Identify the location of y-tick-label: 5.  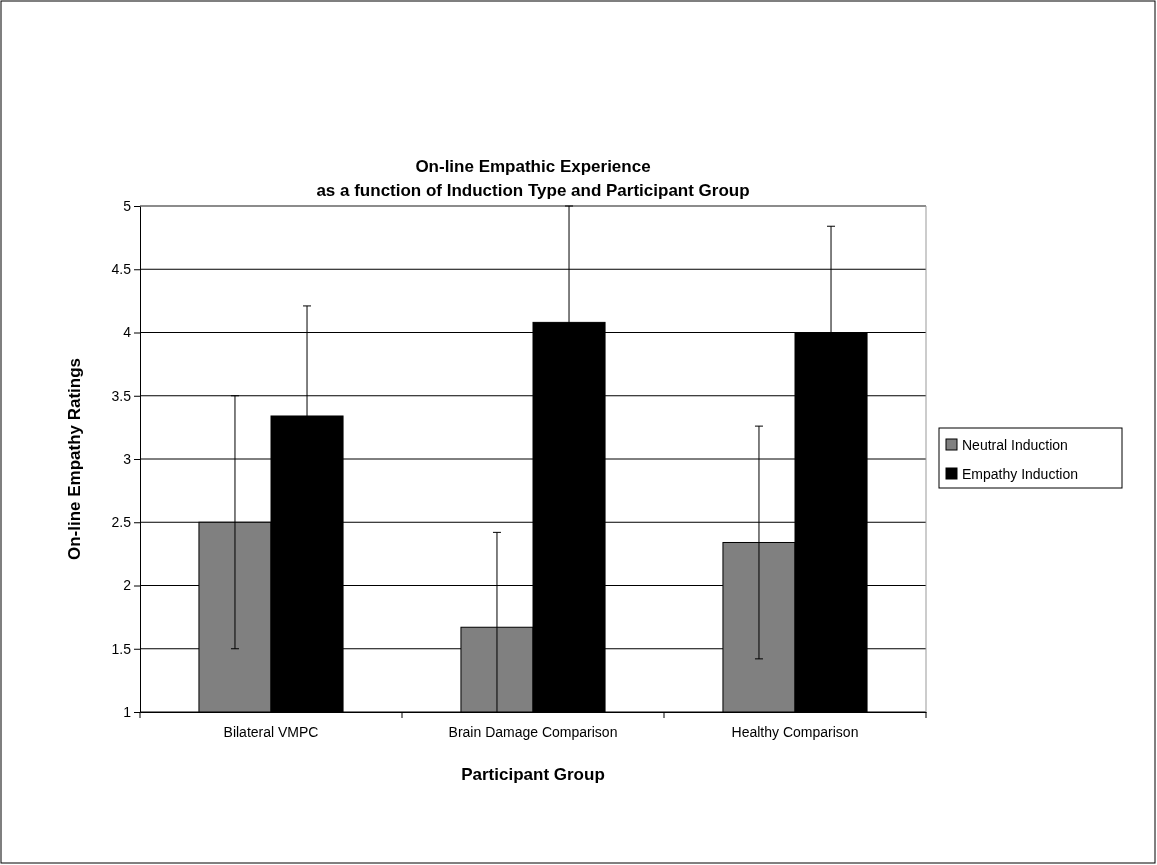
(127, 205).